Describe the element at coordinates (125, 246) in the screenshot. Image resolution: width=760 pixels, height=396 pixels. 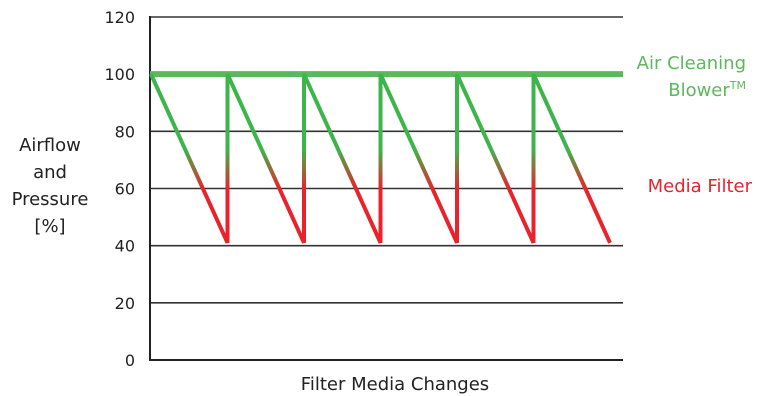
I see `y-tick-label: 40` at that location.